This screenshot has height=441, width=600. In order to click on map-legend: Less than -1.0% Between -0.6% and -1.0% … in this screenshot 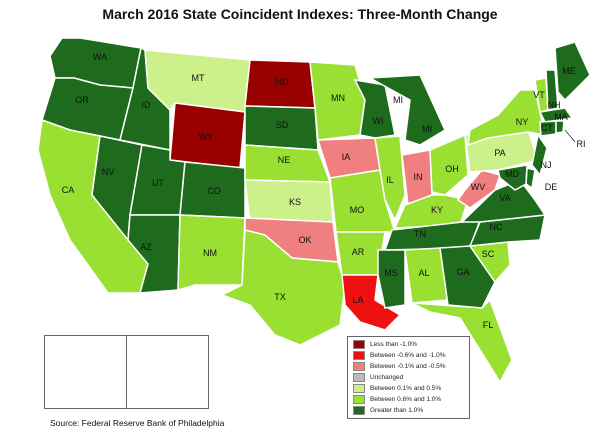, I will do `click(408, 377)`.